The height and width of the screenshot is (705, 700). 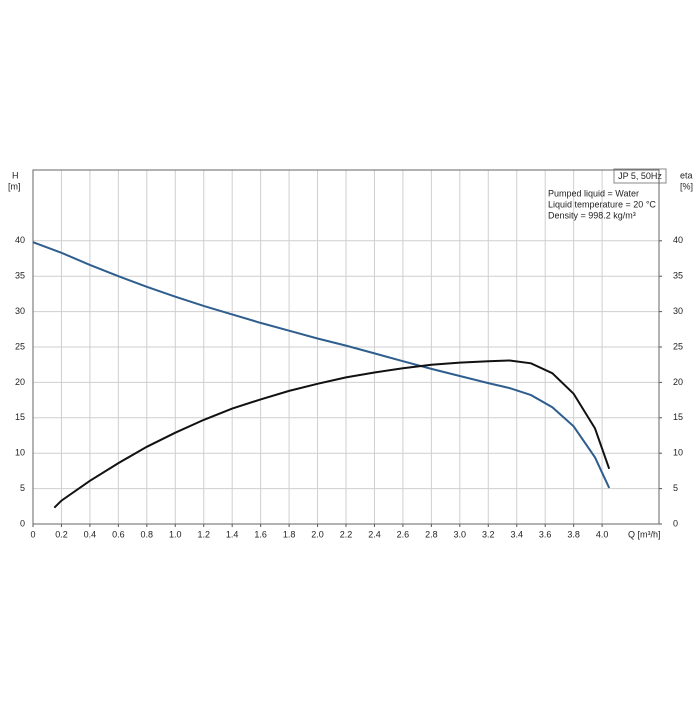 I want to click on x-tick-label: 3.2, so click(x=488, y=534).